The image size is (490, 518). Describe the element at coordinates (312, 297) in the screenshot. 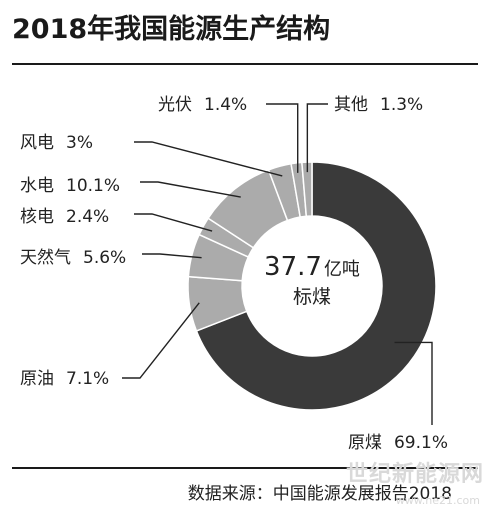

I see `center-caption: 标煤` at that location.